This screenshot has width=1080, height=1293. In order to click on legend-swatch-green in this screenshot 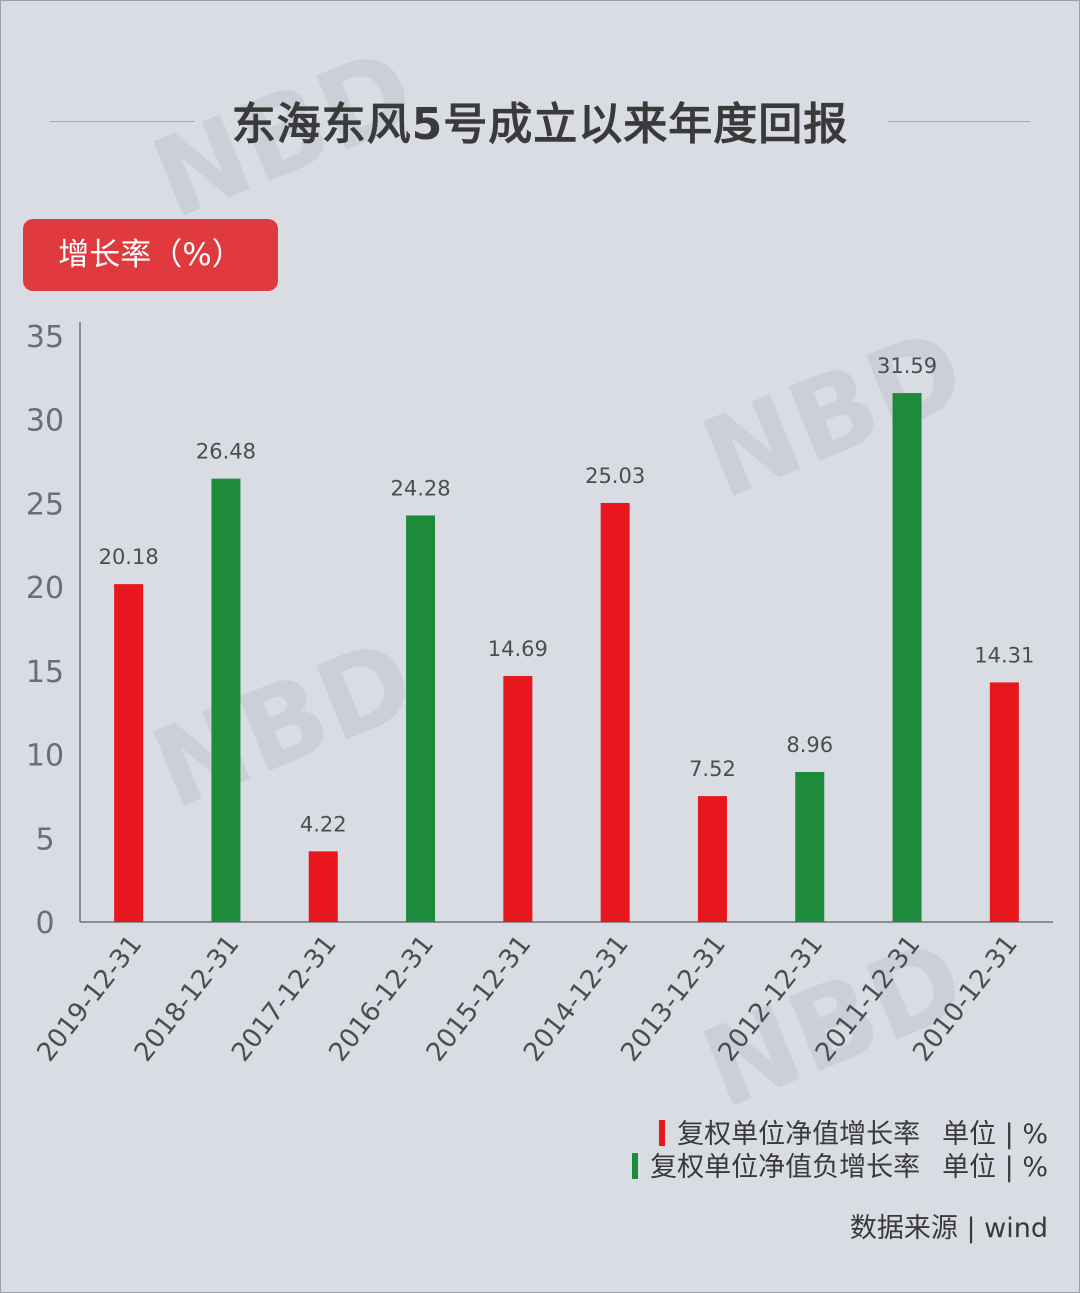, I will do `click(635, 1166)`.